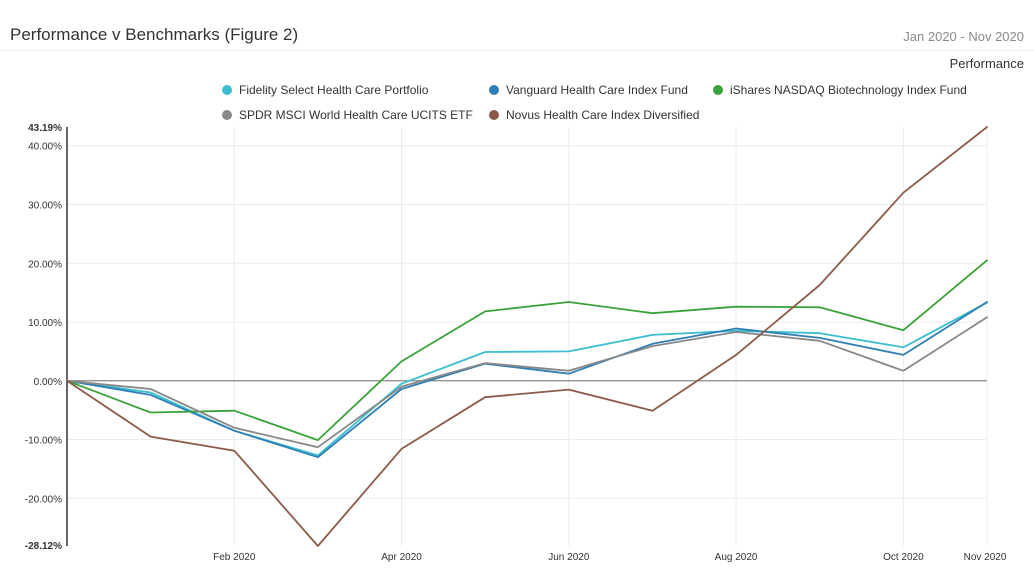 The width and height of the screenshot is (1034, 569). Describe the element at coordinates (848, 90) in the screenshot. I see `legend-label-ishares: iShares NASDAQ Biotechnology Index Fund` at that location.